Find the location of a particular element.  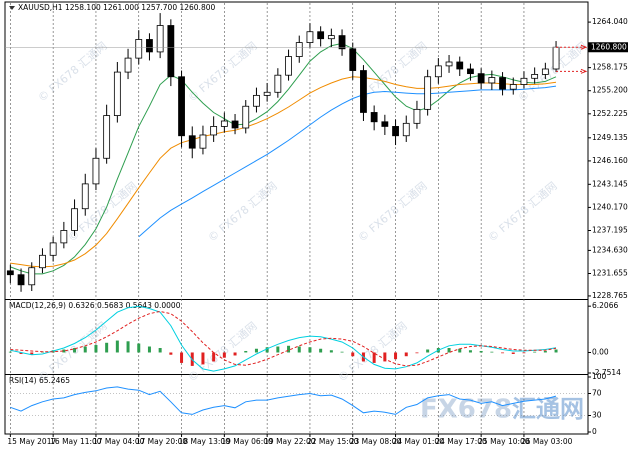

x-tick-label: 26 May 03:00 is located at coordinates (547, 441).